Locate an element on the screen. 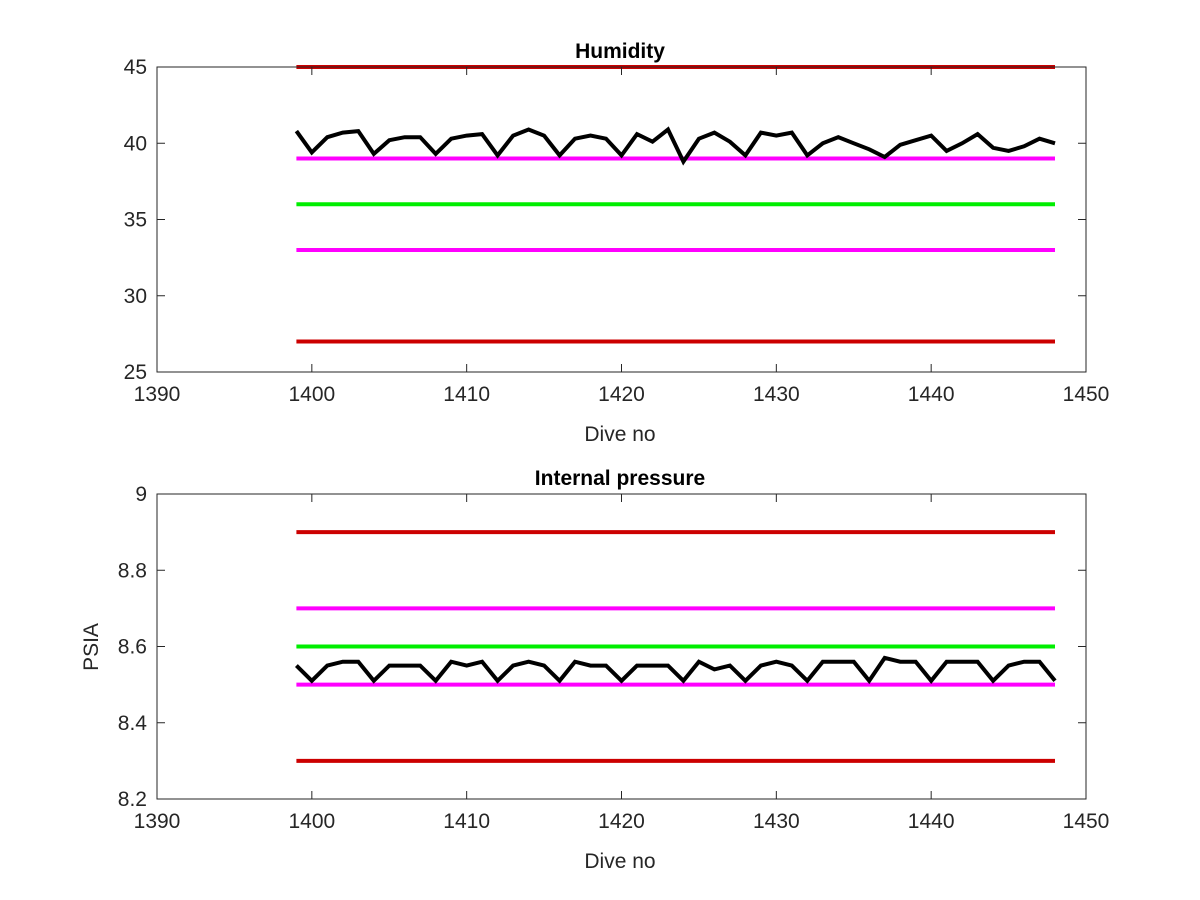 This screenshot has height=900, width=1200. humidity-x-tick-label: 1410 is located at coordinates (466, 394).